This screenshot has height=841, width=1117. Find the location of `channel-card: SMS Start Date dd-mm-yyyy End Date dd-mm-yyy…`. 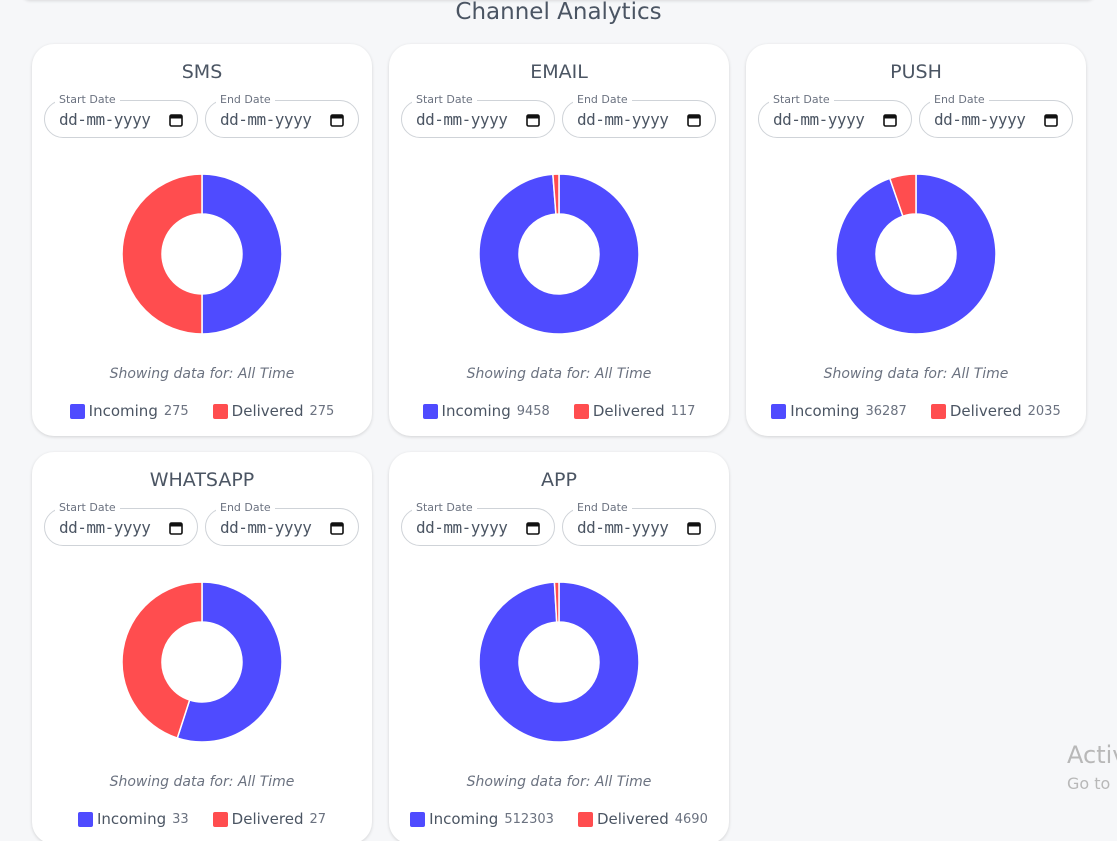

channel-card: SMS Start Date dd-mm-yyyy End Date dd-mm-yyy… is located at coordinates (202, 240).